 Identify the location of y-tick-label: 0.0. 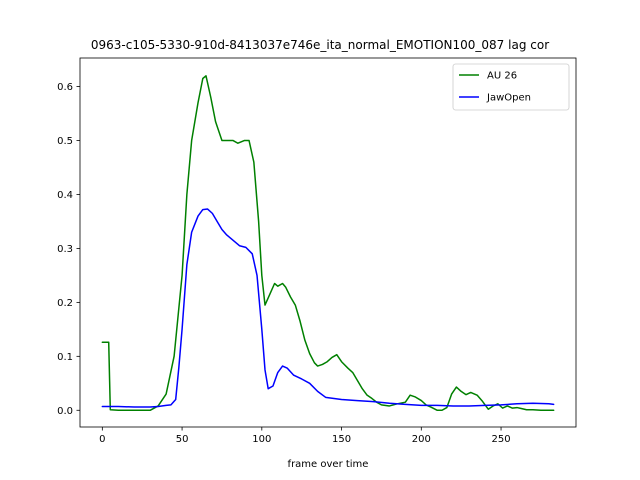
(65, 411).